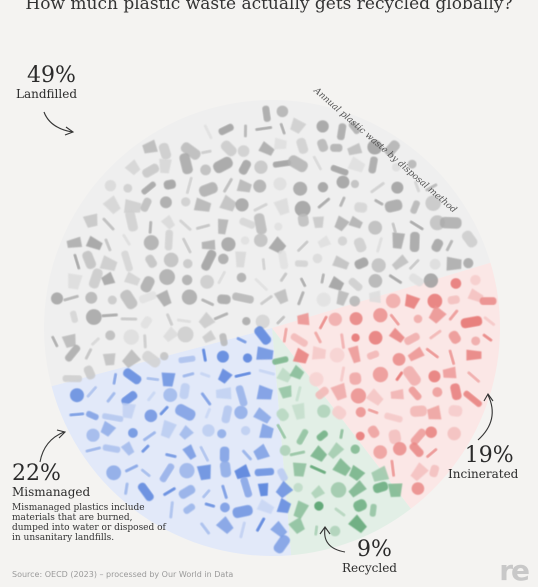 The image size is (538, 587). Describe the element at coordinates (341, 442) in the screenshot. I see `pie-slice-recycled` at that location.